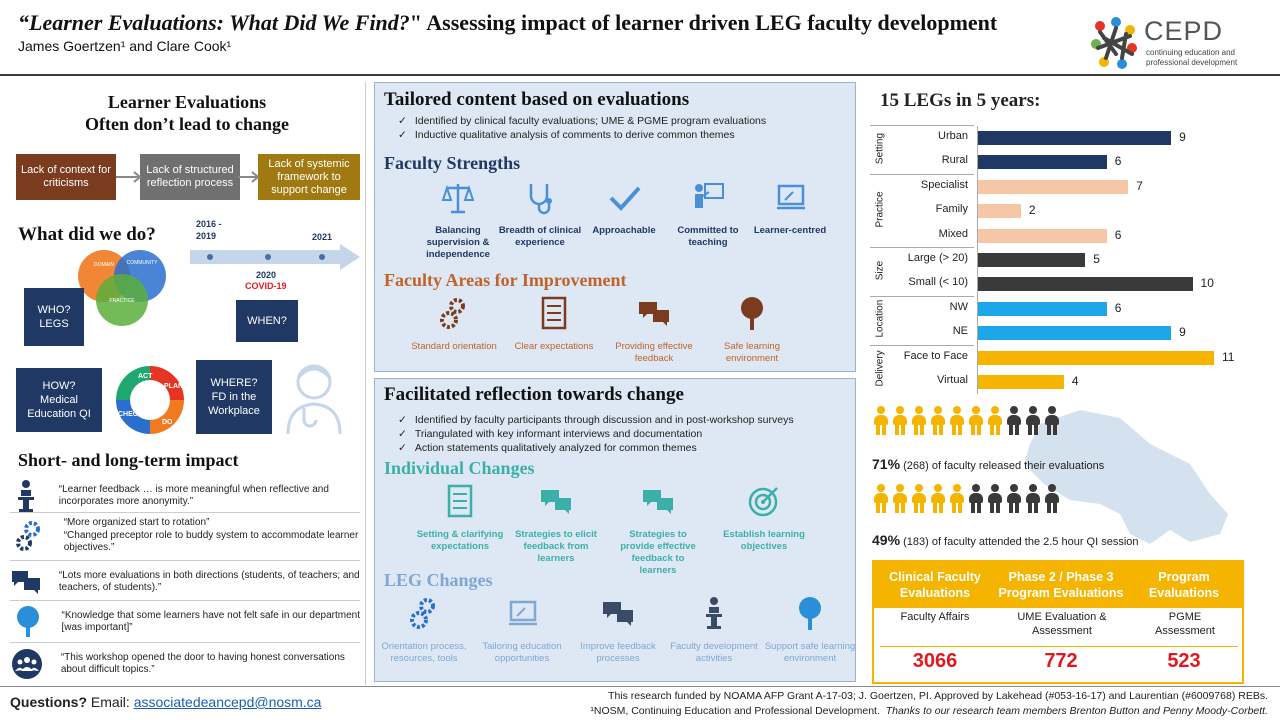  Describe the element at coordinates (1075, 381) in the screenshot. I see `bar-value-label: 4` at that location.